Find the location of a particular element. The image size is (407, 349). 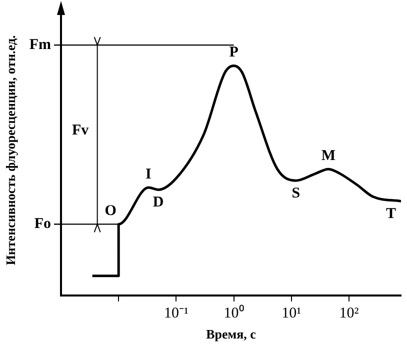

annotation: O is located at coordinates (110, 211).